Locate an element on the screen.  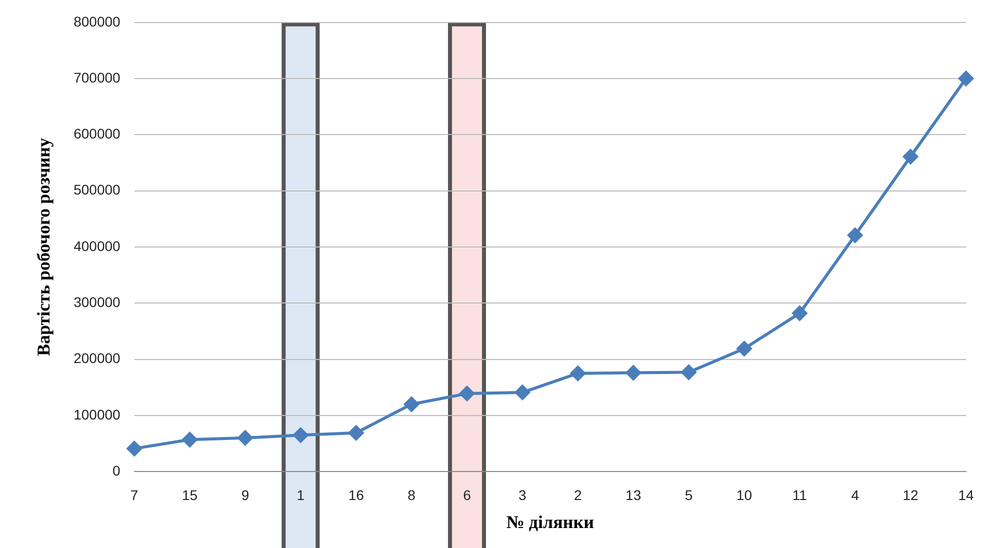
x-tick-label: 7 is located at coordinates (134, 494).